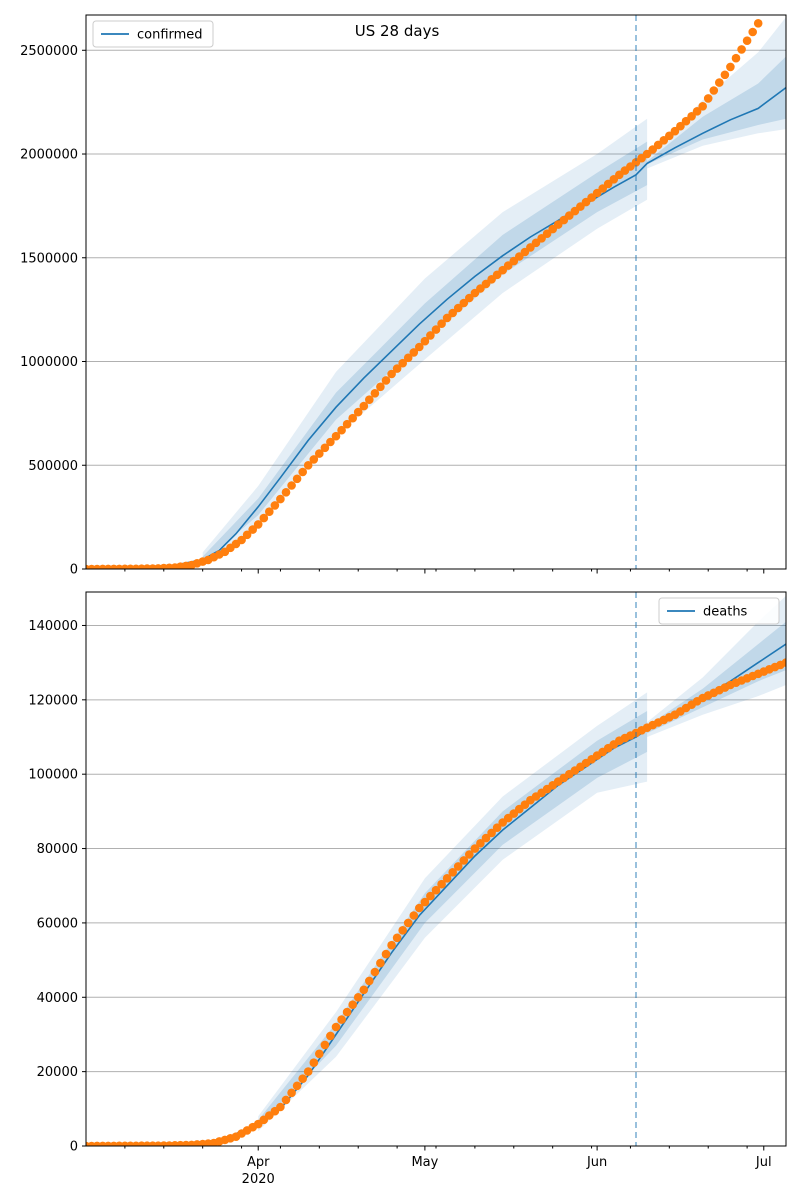 Image resolution: width=800 pixels, height=1200 pixels. I want to click on y-tick-label: 500000, so click(53, 466).